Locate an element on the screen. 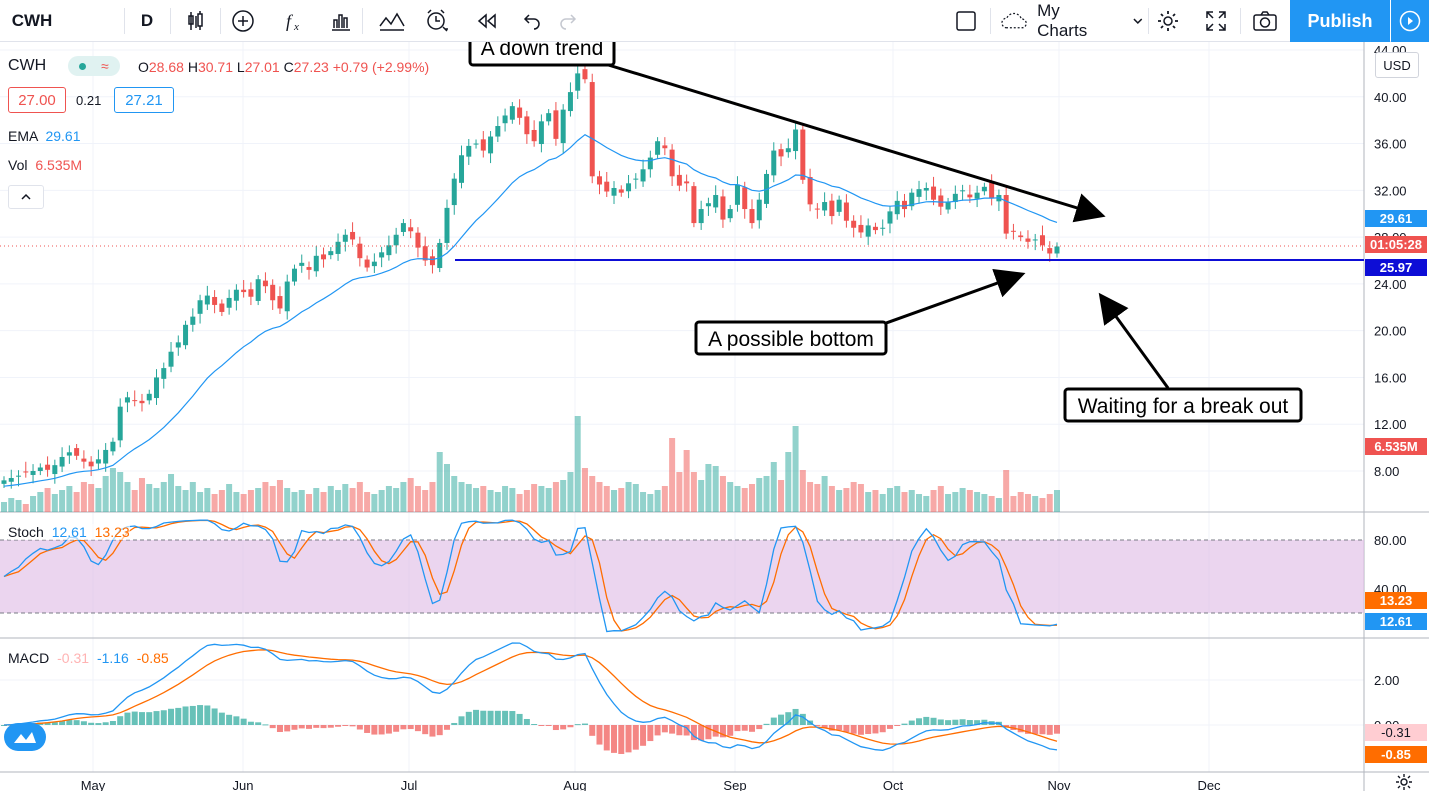  market-status-badge: ≈ is located at coordinates (94, 66).